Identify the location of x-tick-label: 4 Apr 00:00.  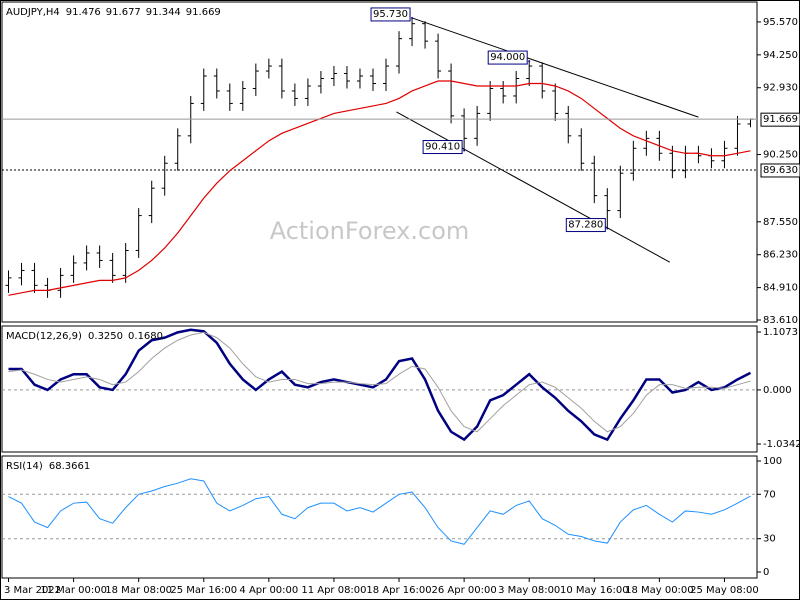
(268, 590).